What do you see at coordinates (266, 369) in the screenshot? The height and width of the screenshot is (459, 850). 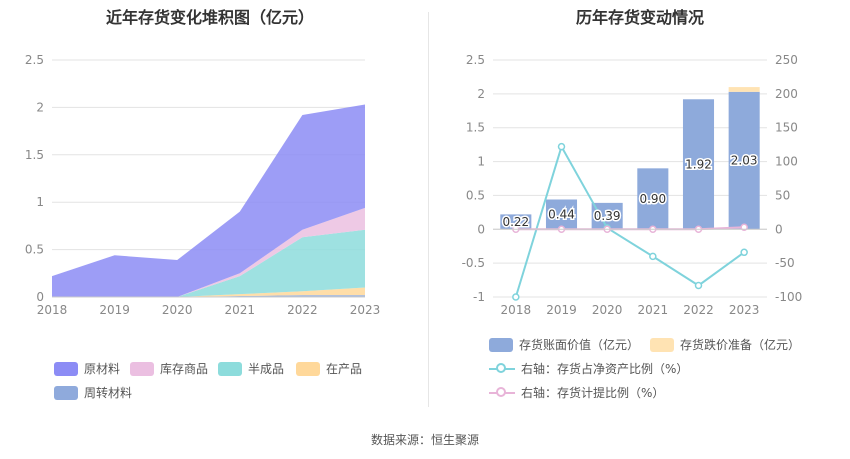 I see `legend-label: 半成品` at bounding box center [266, 369].